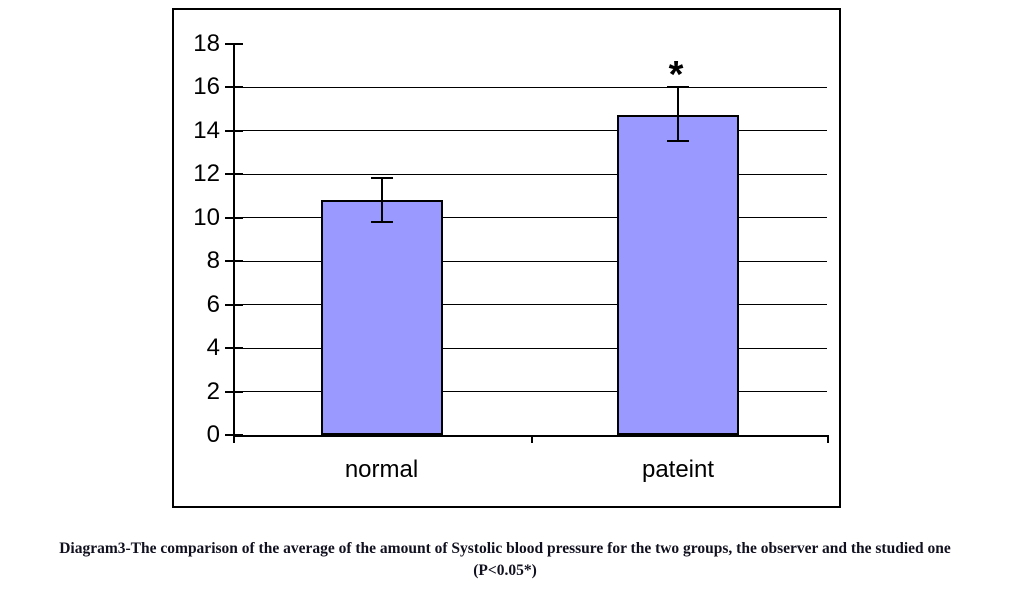 This screenshot has width=1010, height=592. I want to click on y-tick-label-18: 18, so click(206, 43).